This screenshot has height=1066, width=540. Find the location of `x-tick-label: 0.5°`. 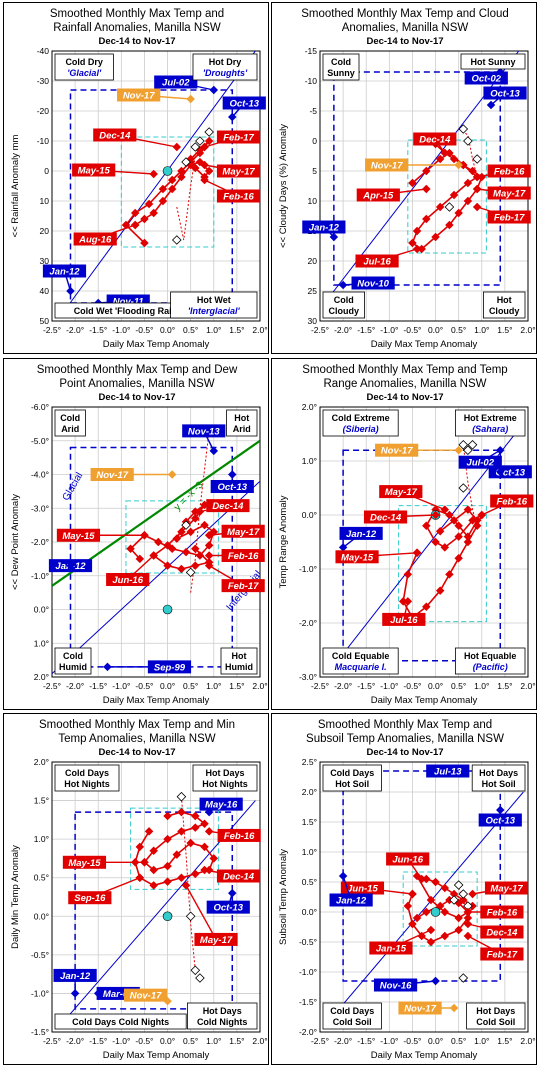

x-tick-label: 0.5° is located at coordinates (458, 1041).